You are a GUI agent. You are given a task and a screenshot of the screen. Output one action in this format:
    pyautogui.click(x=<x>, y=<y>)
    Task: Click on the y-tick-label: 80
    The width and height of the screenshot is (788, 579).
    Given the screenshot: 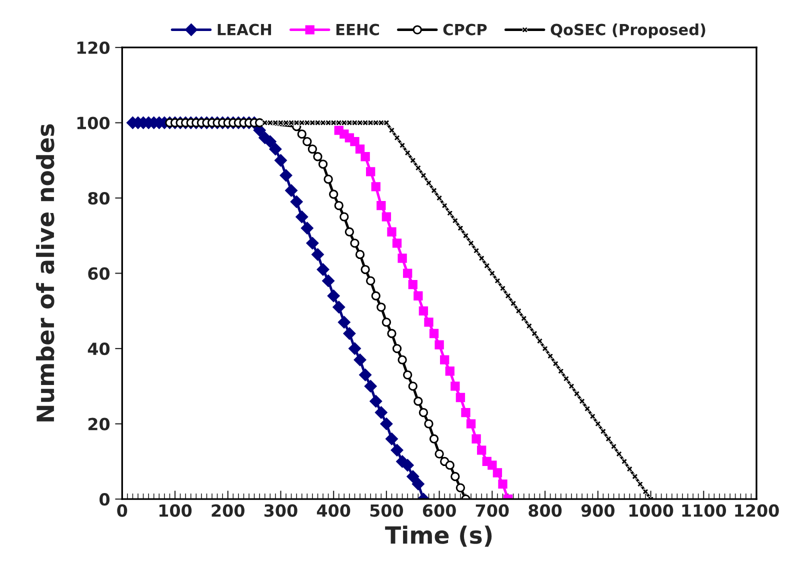 What is the action you would take?
    pyautogui.click(x=99, y=198)
    